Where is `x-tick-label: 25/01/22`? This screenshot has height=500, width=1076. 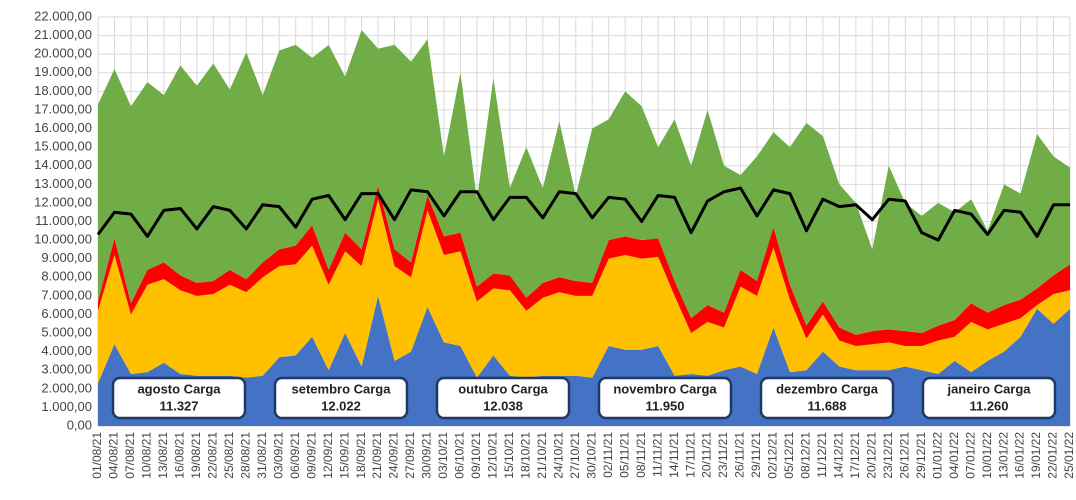
x-tick-label: 25/01/22 is located at coordinates (1069, 455).